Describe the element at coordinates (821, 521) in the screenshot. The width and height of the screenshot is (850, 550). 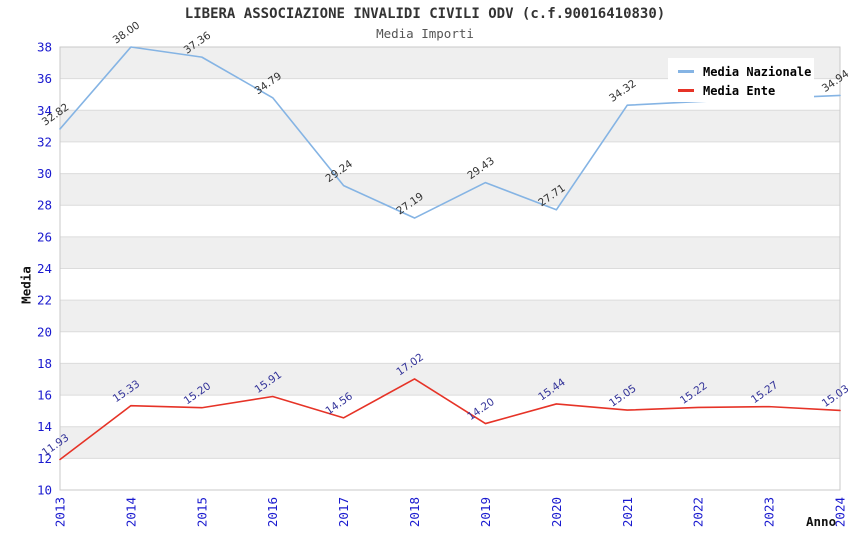
I see `x-axis-title: Anno` at that location.